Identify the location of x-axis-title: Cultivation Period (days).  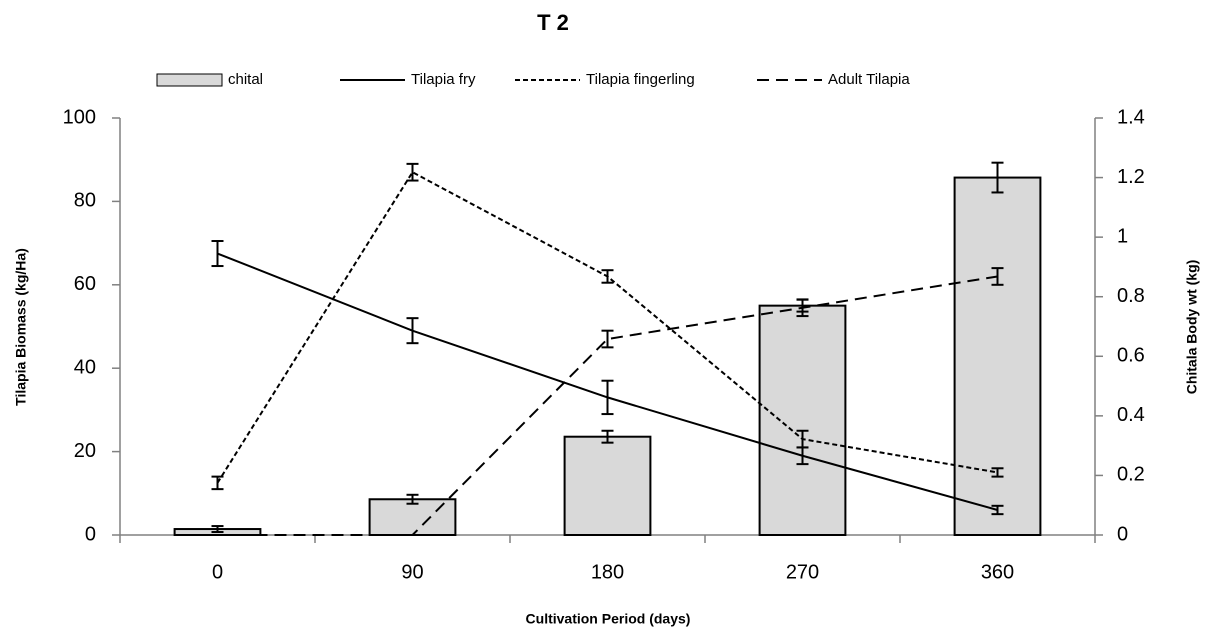
(608, 619).